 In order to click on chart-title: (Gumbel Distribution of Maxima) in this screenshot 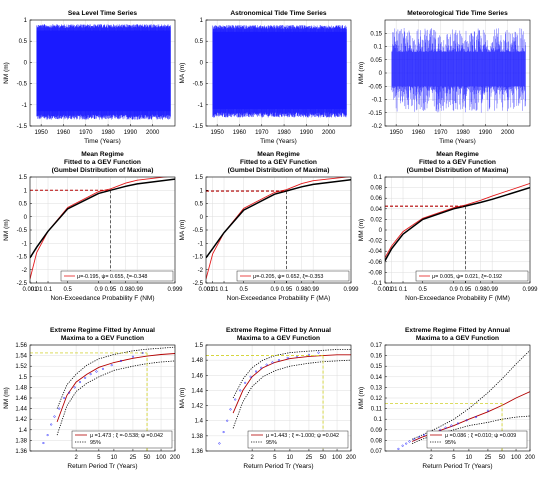, I will do `click(458, 170)`.